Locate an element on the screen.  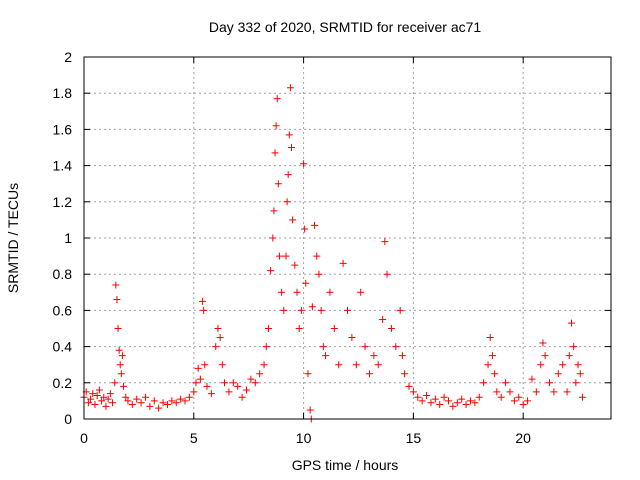
y-tick-label: 1.4 is located at coordinates (63, 166).